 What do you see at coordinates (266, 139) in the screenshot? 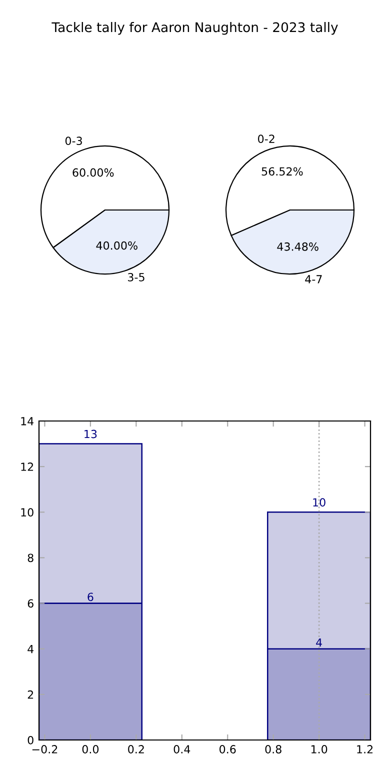
I see `slice-label: 0-2` at bounding box center [266, 139].